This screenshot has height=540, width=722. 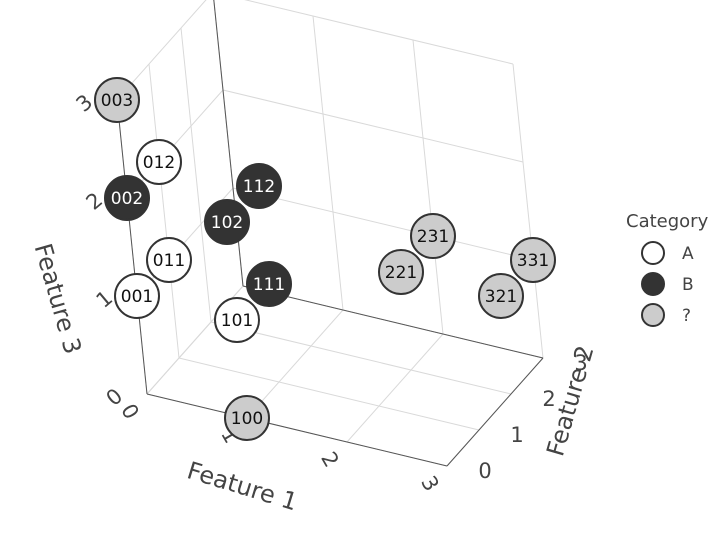 What do you see at coordinates (666, 315) in the screenshot?
I see `legend-item: ?` at bounding box center [666, 315].